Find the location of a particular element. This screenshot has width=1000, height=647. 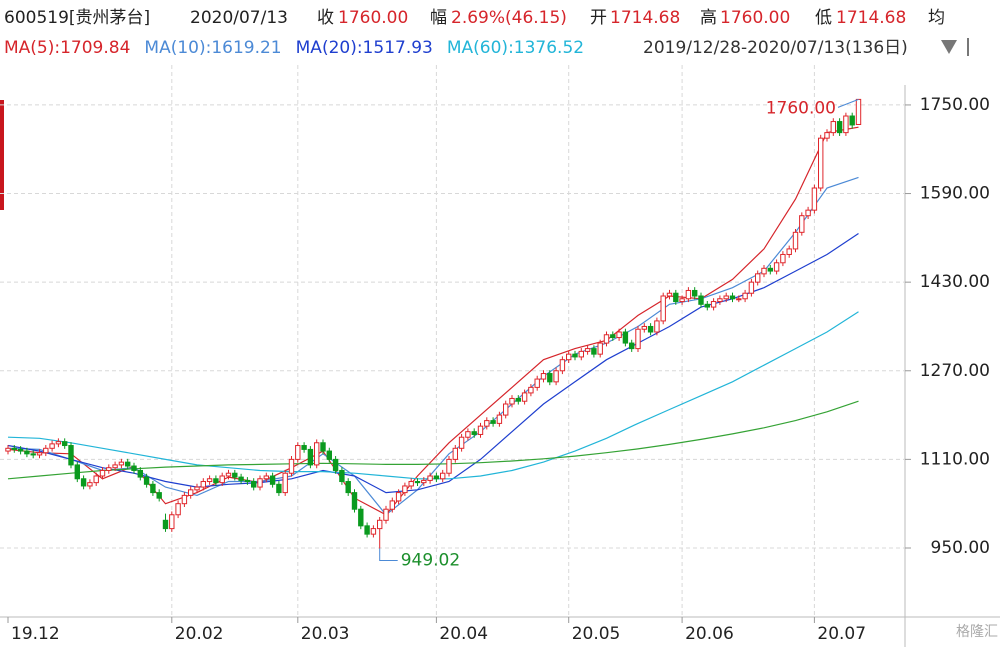

legend-entry: MA(20):1517.93 is located at coordinates (364, 48).